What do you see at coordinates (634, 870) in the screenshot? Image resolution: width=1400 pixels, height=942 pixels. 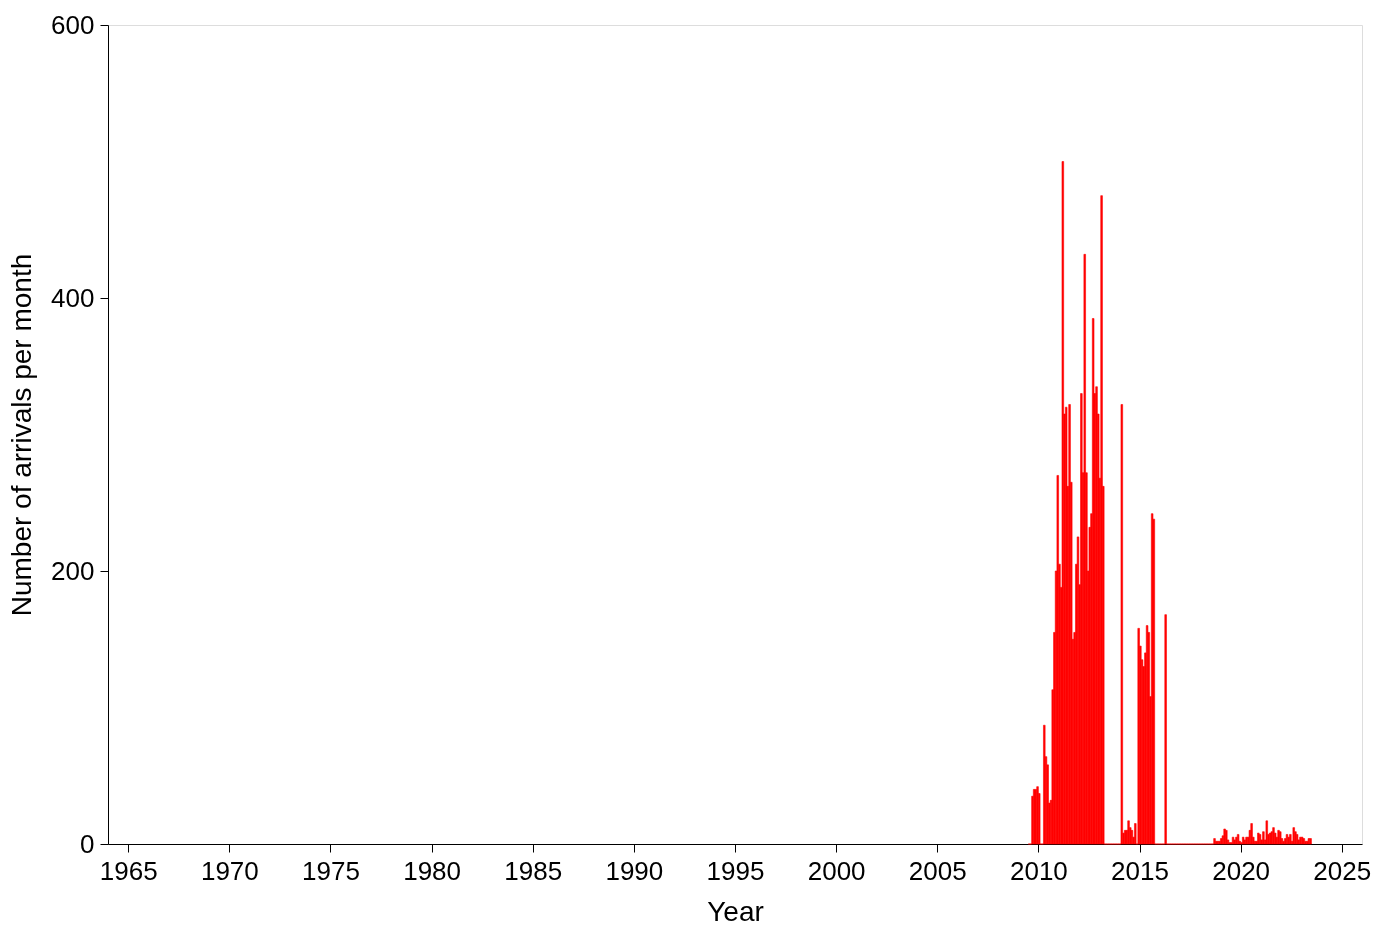 I see `x-tick-label: 1990` at bounding box center [634, 870].